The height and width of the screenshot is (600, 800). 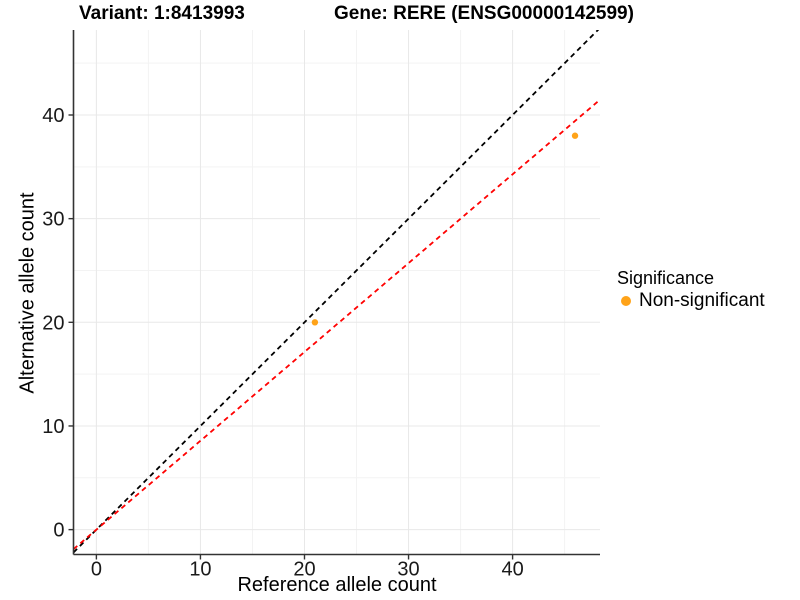 What do you see at coordinates (53, 427) in the screenshot?
I see `y-tick-label: 10` at bounding box center [53, 427].